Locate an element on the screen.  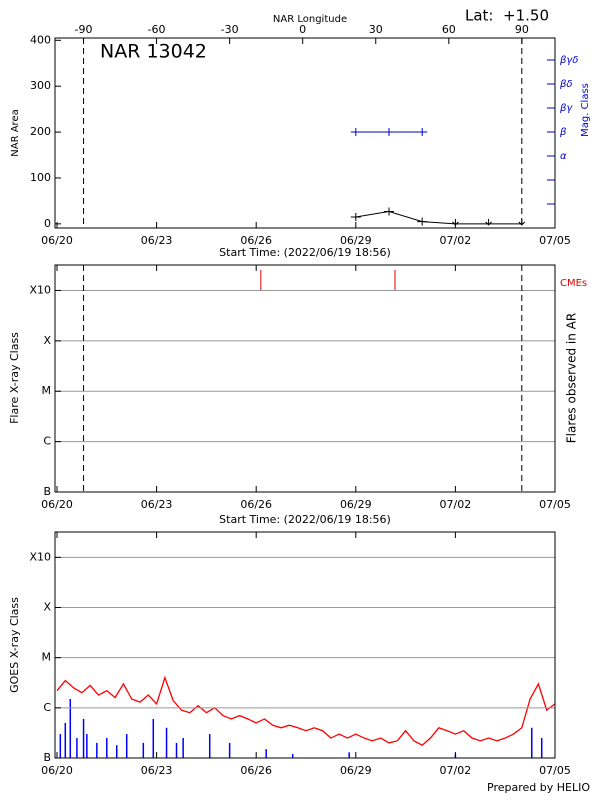
y2-tick-label: β is located at coordinates (563, 132).